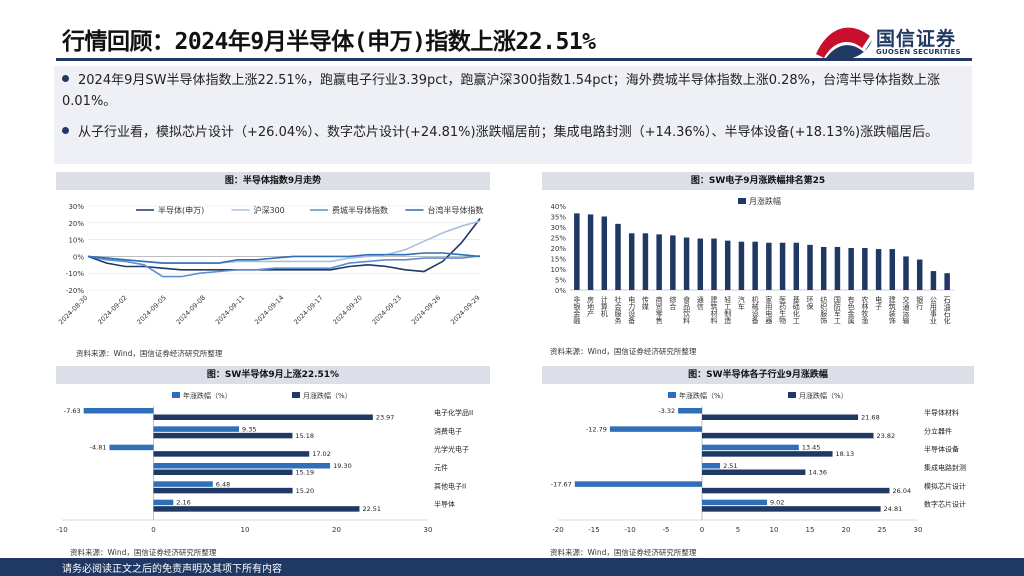 This screenshot has width=1024, height=576. What do you see at coordinates (758, 181) in the screenshot?
I see `ranking-chart-title: 图：SW电子9月涨跌幅排名第25` at bounding box center [758, 181].